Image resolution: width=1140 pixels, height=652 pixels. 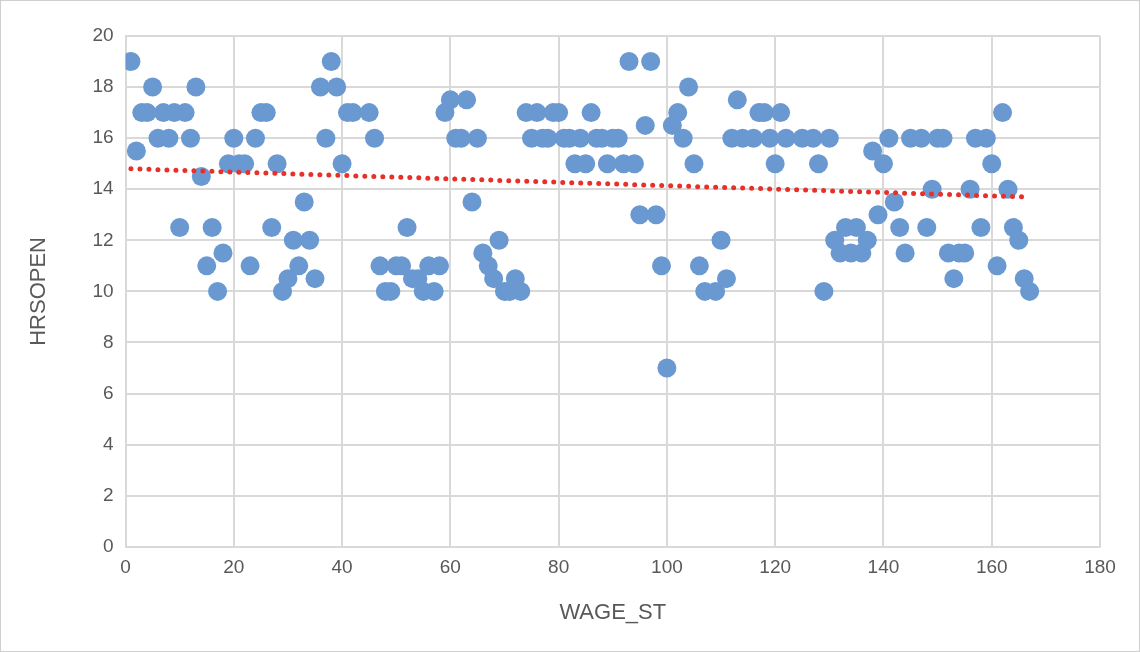 What do you see at coordinates (103, 239) in the screenshot?
I see `y-tick-label: 12` at bounding box center [103, 239].